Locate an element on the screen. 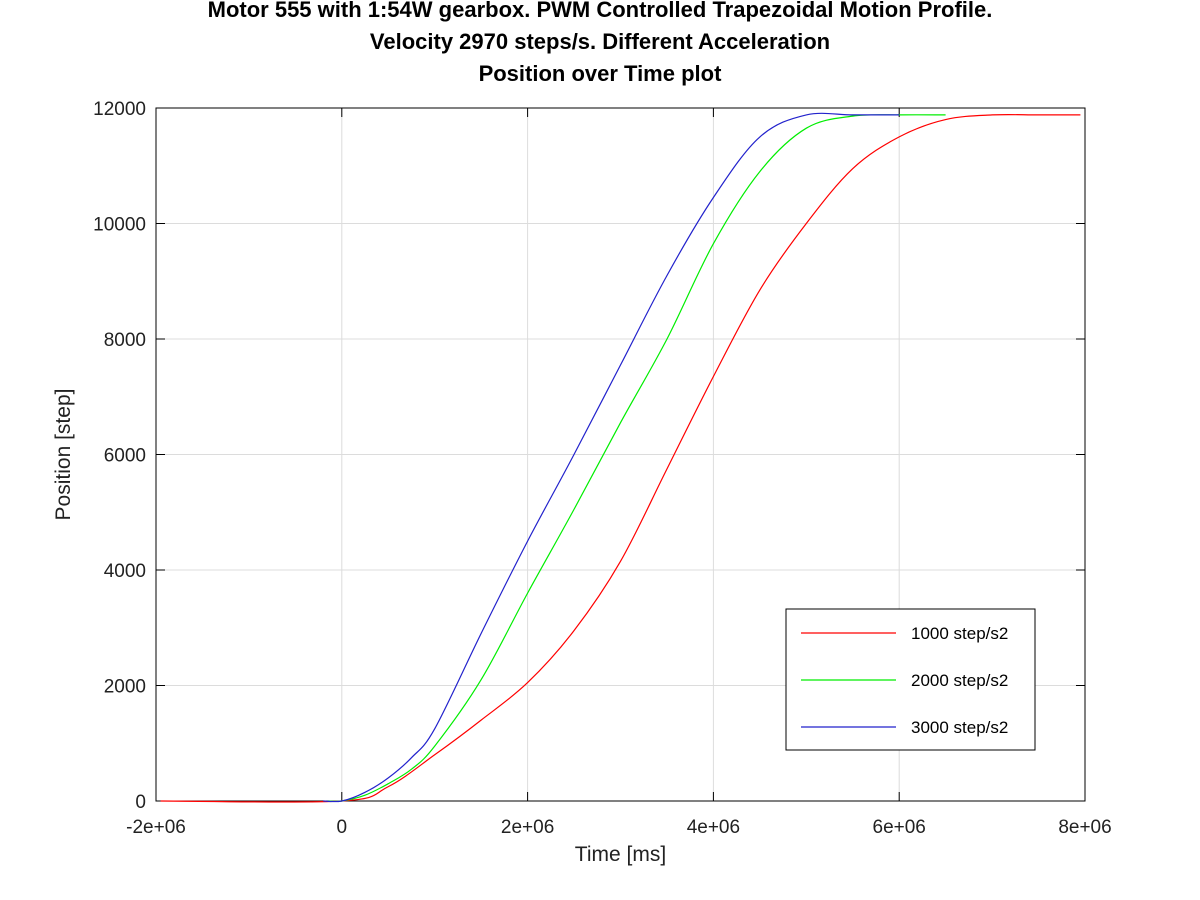 This screenshot has width=1200, height=900. legend: 1000 step/s2 2000 step/s2 3000 step/s2 is located at coordinates (910, 679).